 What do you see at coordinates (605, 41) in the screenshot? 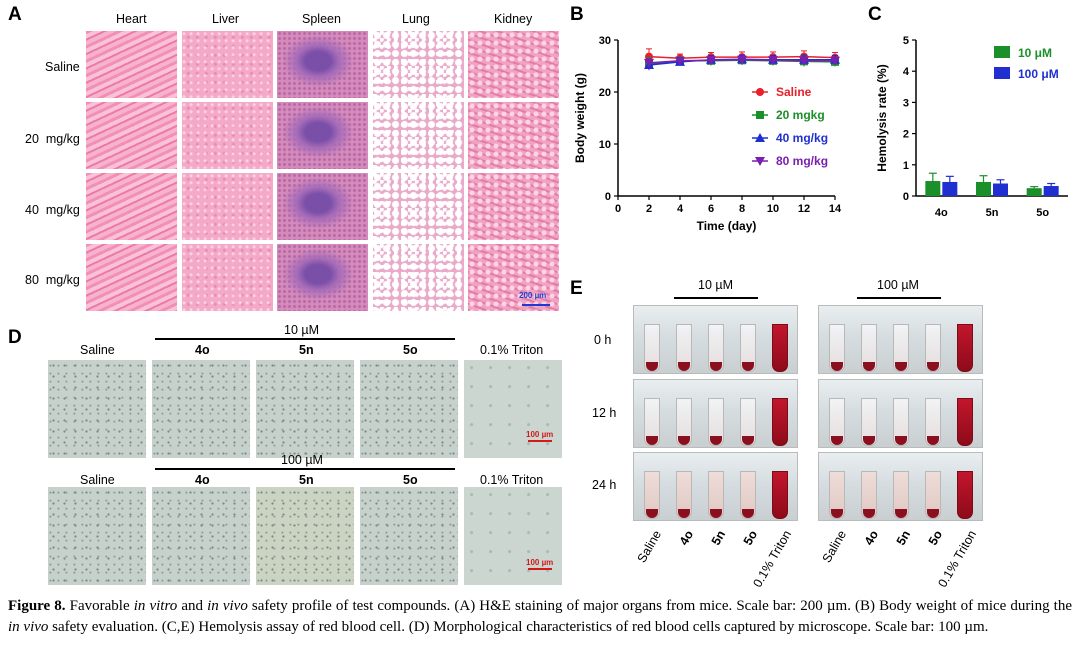
I see `b-y-tick-label: 30` at bounding box center [605, 41].